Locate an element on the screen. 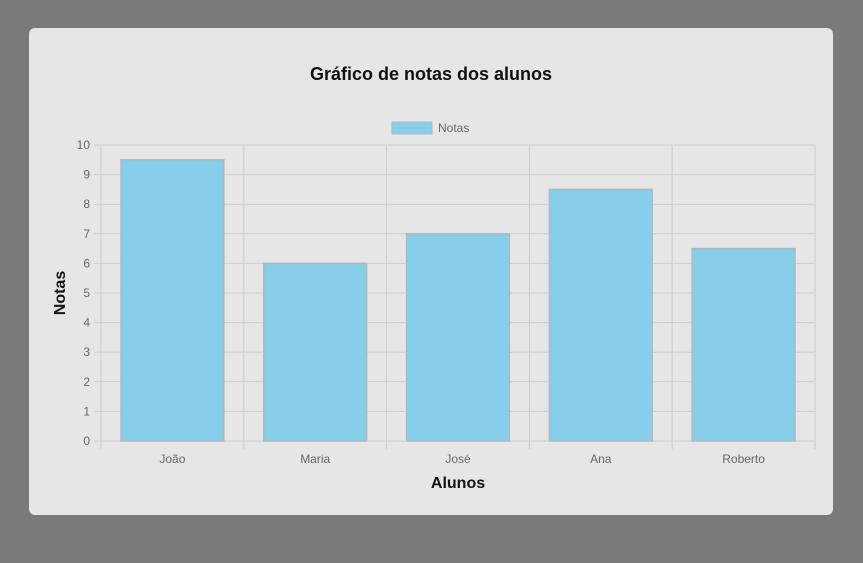 The width and height of the screenshot is (863, 563). x-tick-label: Ana is located at coordinates (601, 459).